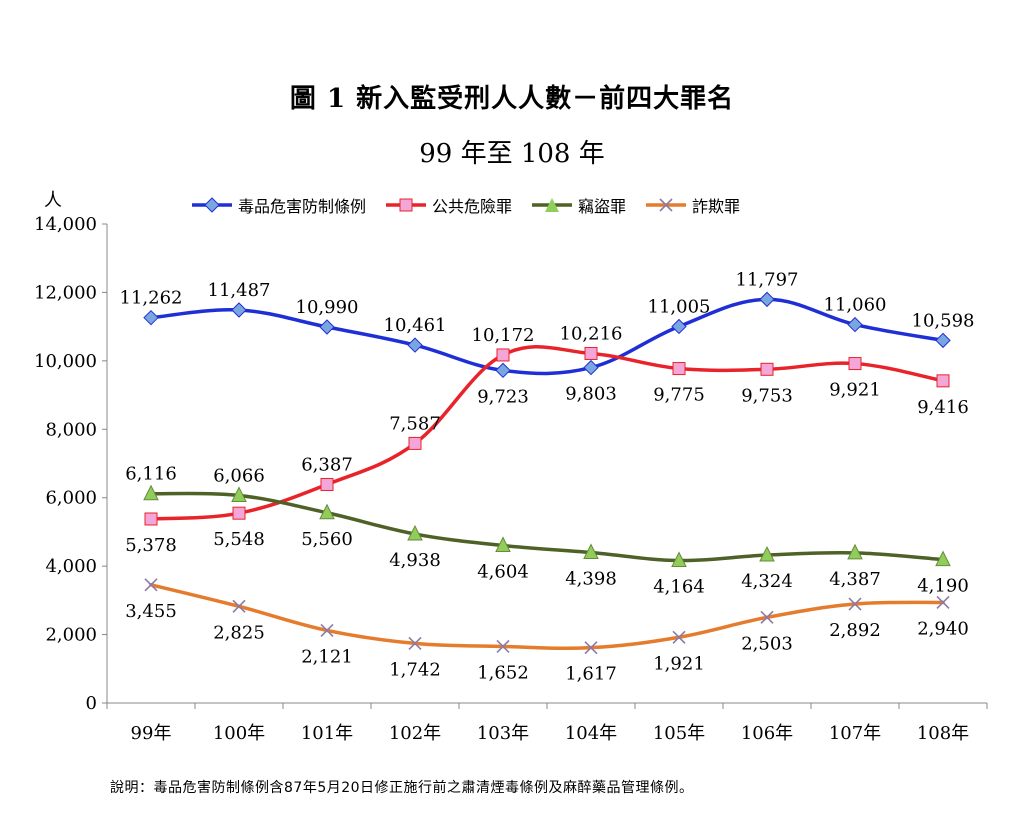  I want to click on legend-item: 詐欺罪, so click(692, 205).